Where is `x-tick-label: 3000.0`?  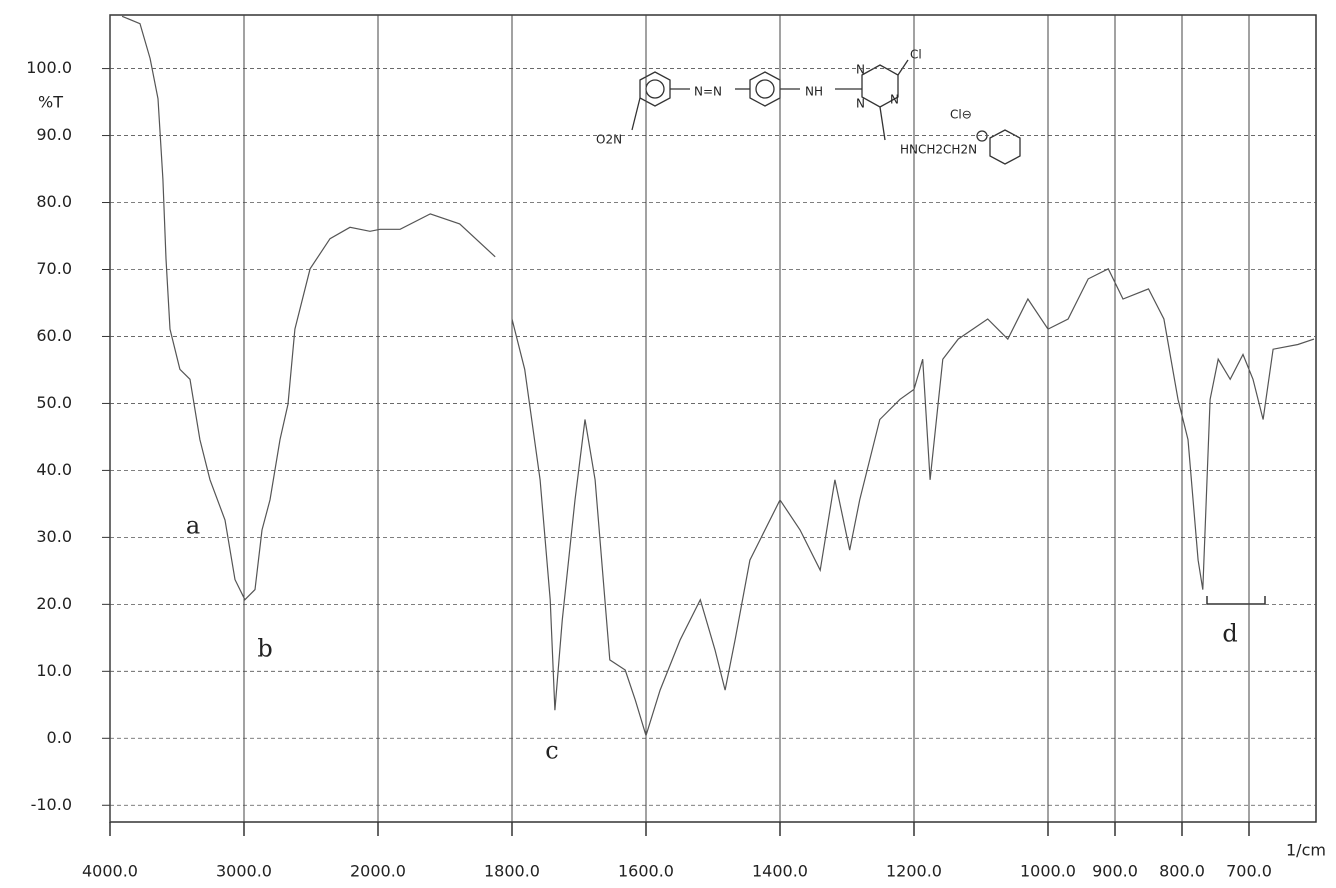
x-tick-label: 3000.0 is located at coordinates (244, 871).